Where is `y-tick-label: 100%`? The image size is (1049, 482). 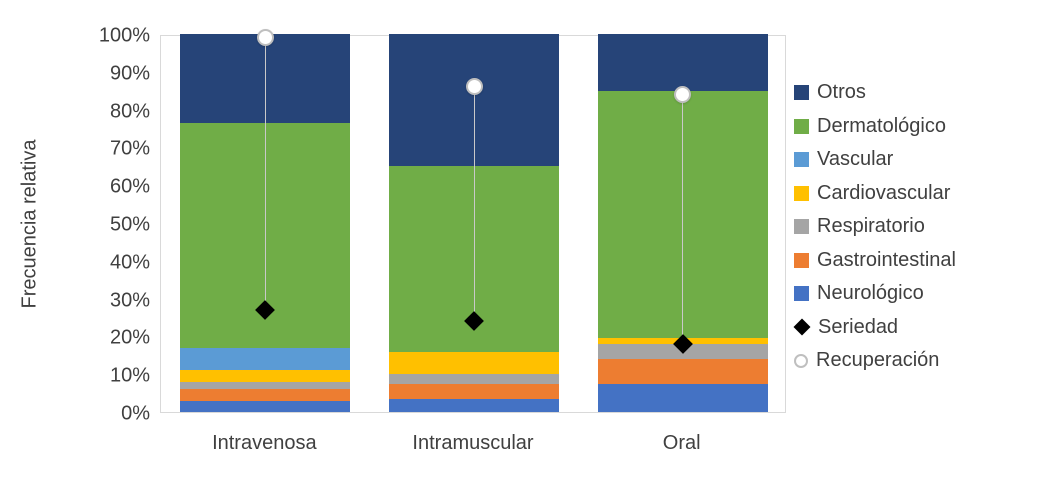 y-tick-label: 100% is located at coordinates (124, 35).